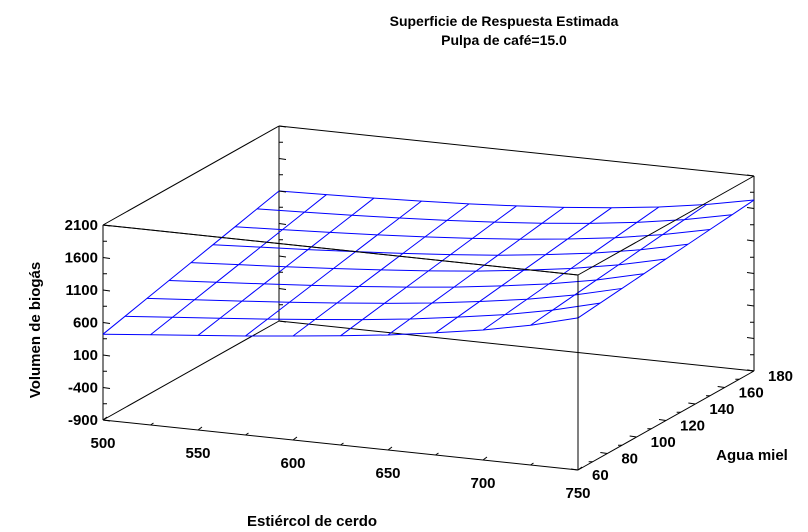 This screenshot has height=532, width=808. Describe the element at coordinates (83, 388) in the screenshot. I see `z-tick-label: -400` at that location.